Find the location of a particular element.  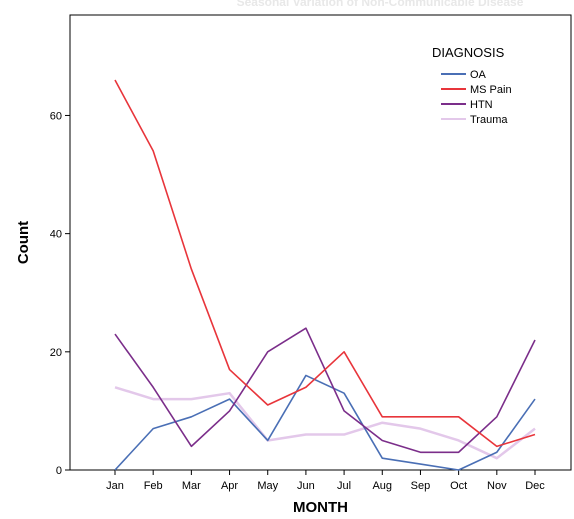

y-tick-label: 20 is located at coordinates (56, 353).